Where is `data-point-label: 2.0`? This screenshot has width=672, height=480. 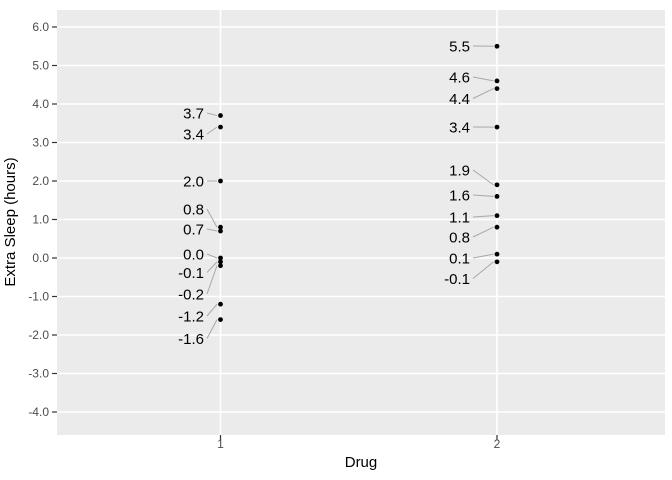 data-point-label: 2.0 is located at coordinates (193, 181).